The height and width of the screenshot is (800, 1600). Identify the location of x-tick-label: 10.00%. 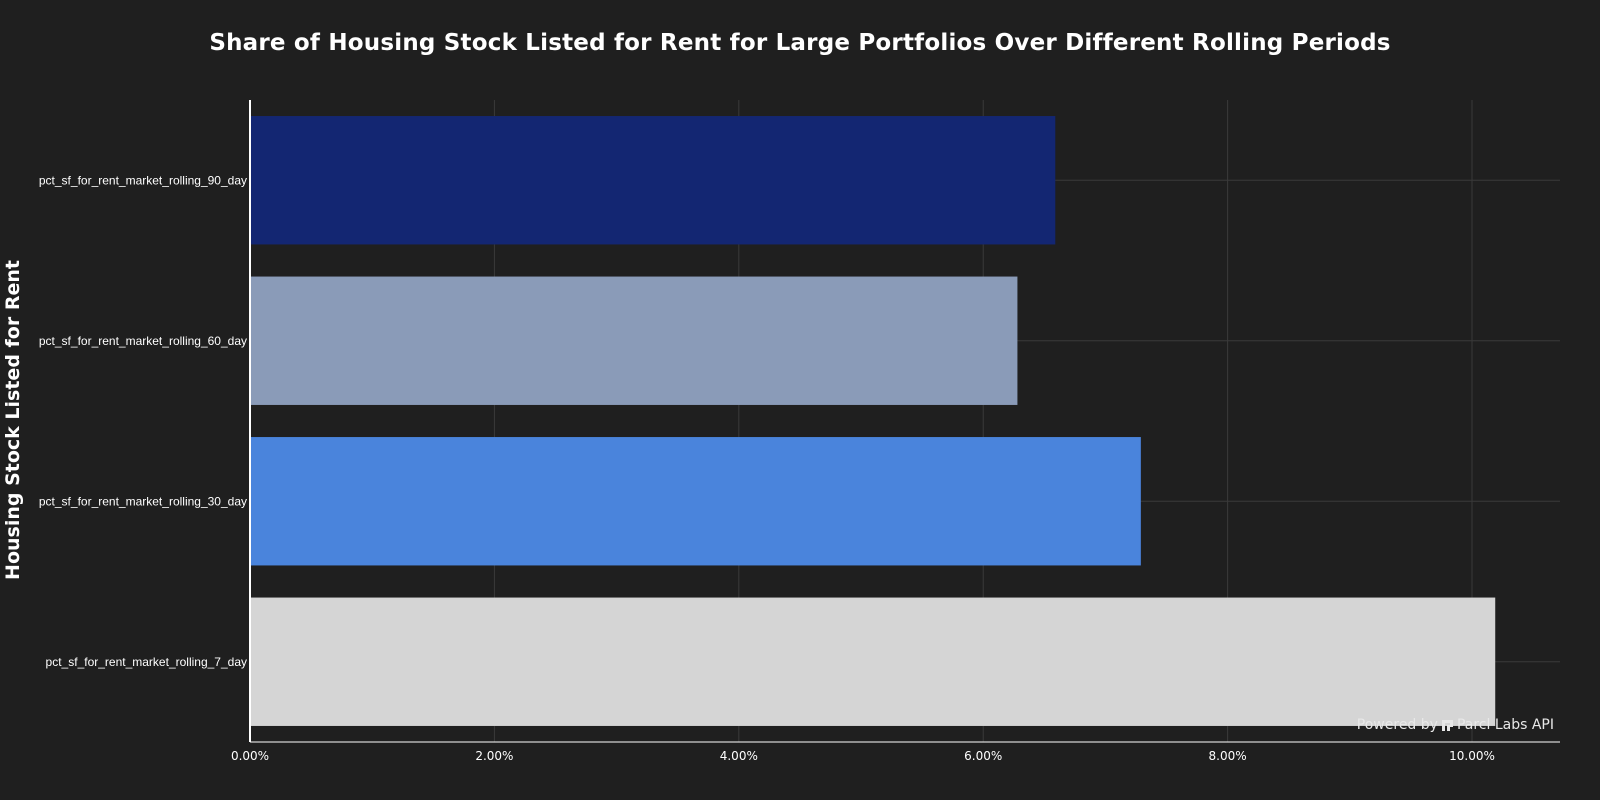
(1472, 756).